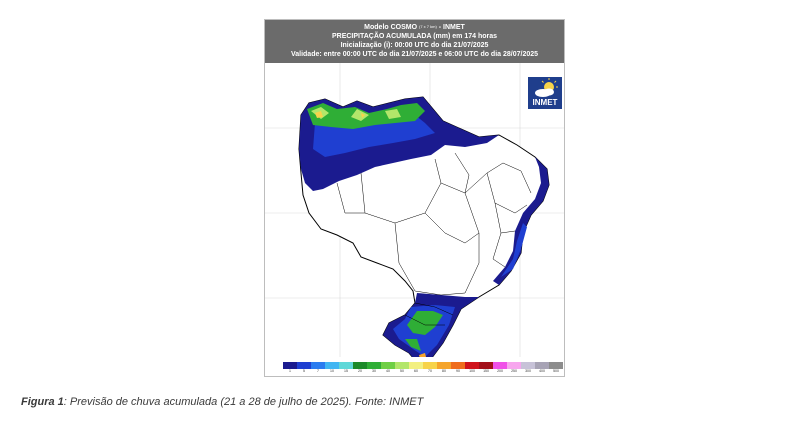 This screenshot has height=426, width=800. Describe the element at coordinates (332, 371) in the screenshot. I see `colorbar-label: 10` at that location.